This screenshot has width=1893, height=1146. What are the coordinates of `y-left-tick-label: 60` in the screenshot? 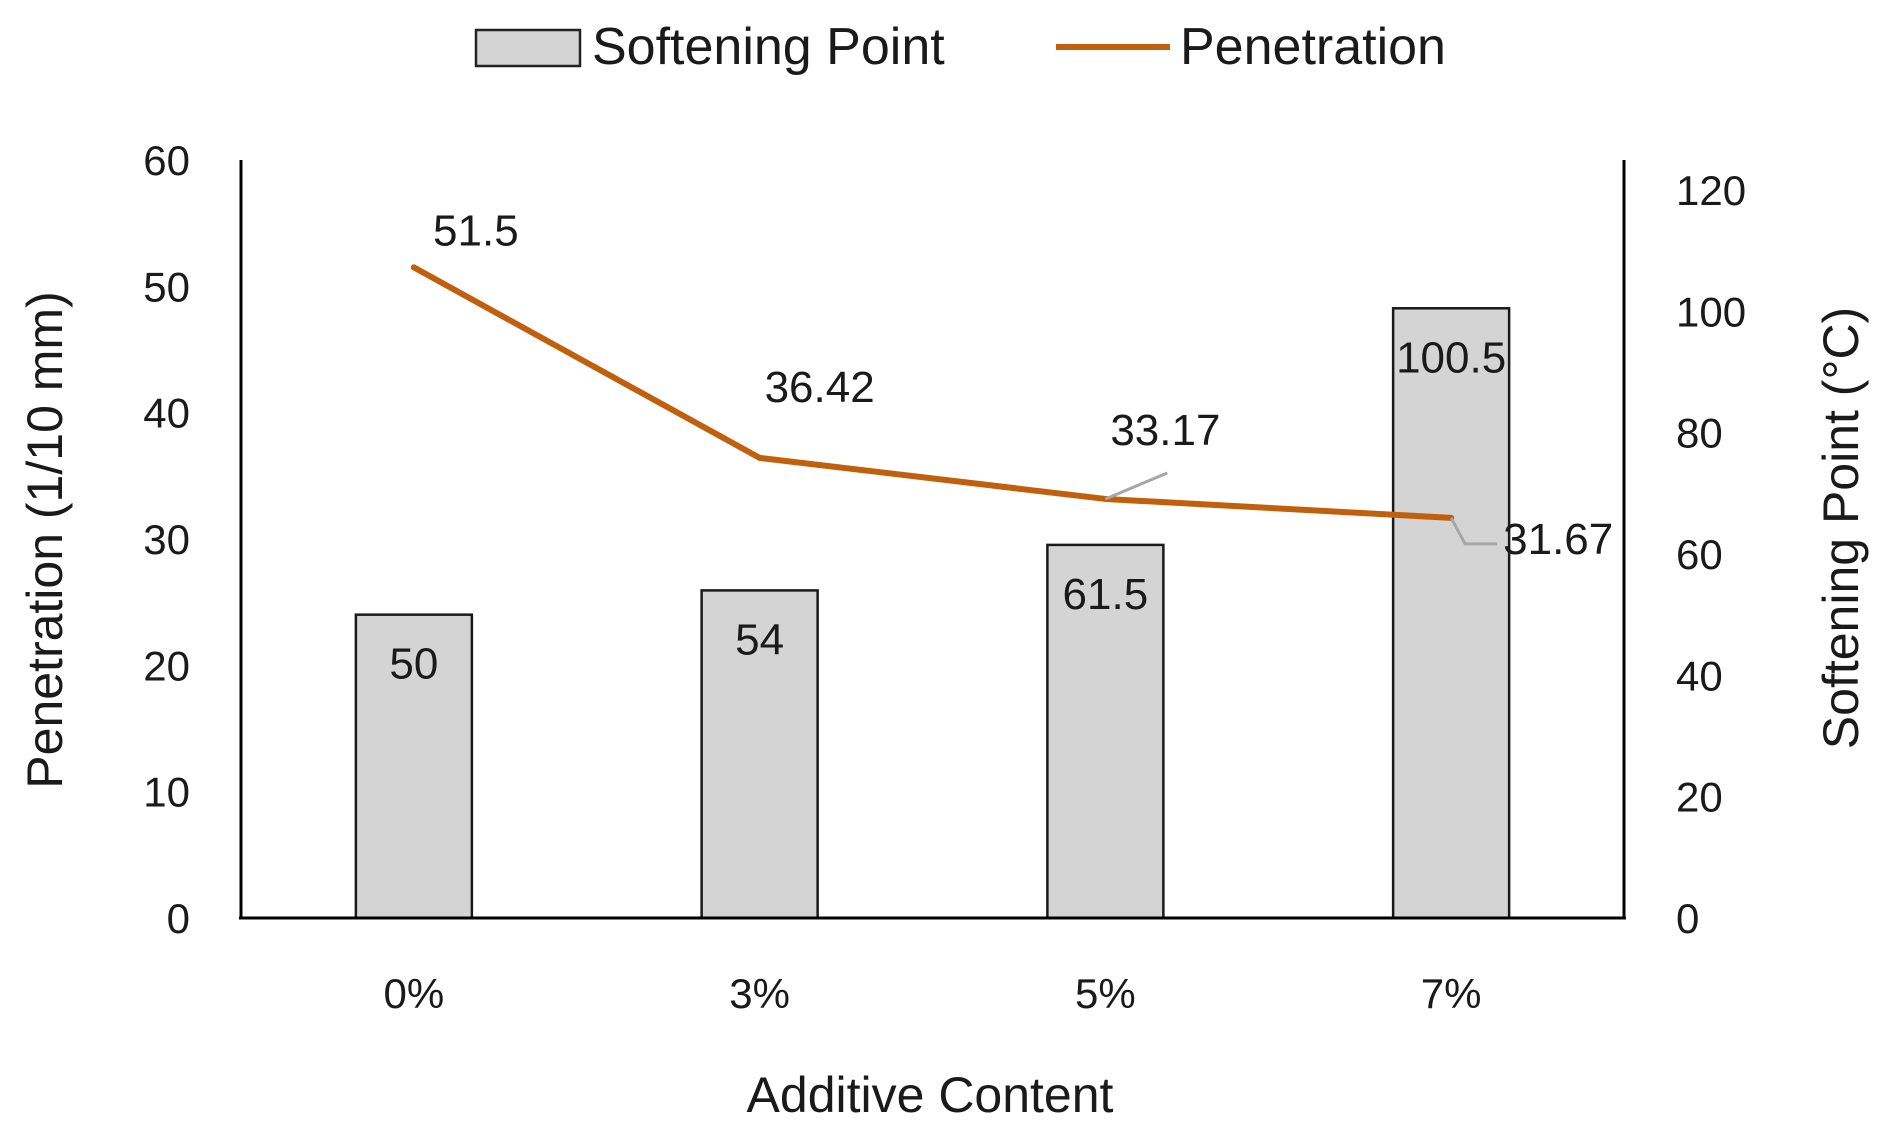 It's located at (166, 160).